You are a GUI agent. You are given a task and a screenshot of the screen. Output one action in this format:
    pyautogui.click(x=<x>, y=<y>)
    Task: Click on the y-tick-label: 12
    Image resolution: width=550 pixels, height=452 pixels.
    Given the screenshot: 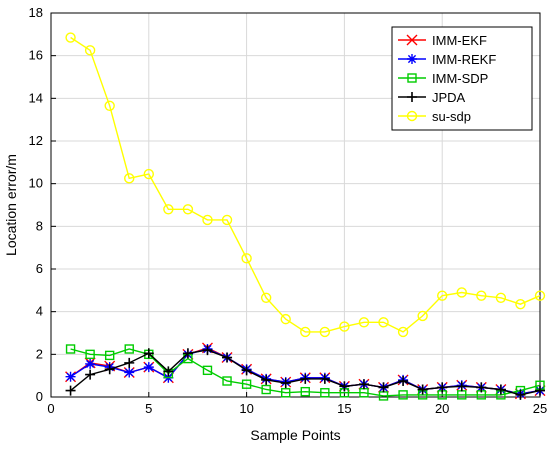 What is the action you would take?
    pyautogui.click(x=36, y=140)
    